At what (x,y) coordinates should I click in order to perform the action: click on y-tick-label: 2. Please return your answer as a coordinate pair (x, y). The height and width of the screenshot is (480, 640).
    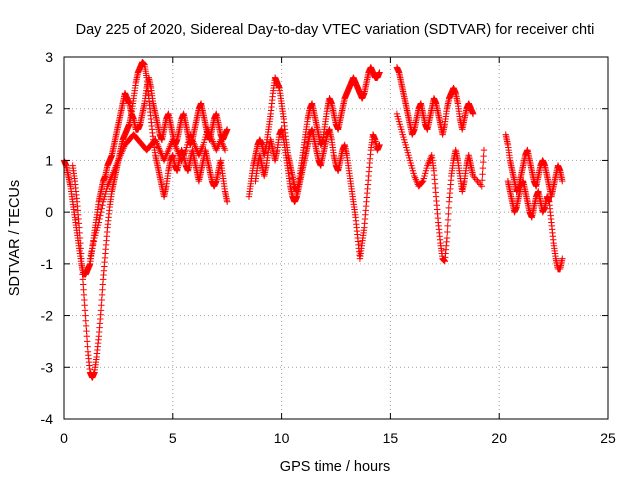
    Looking at the image, I should click on (49, 109).